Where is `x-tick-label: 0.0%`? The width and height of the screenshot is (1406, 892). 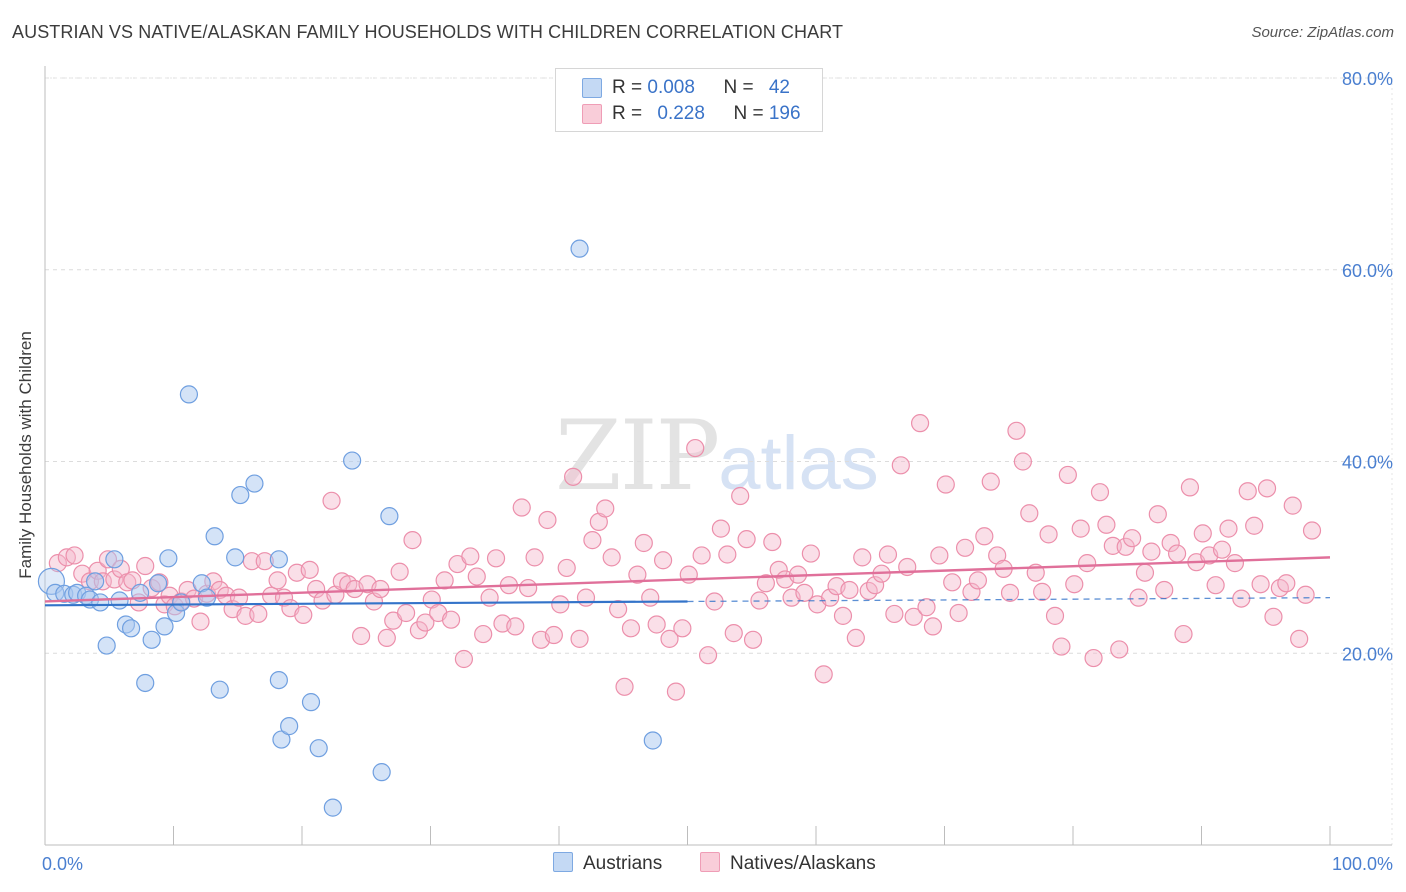 x-tick-label: 0.0% is located at coordinates (62, 864).